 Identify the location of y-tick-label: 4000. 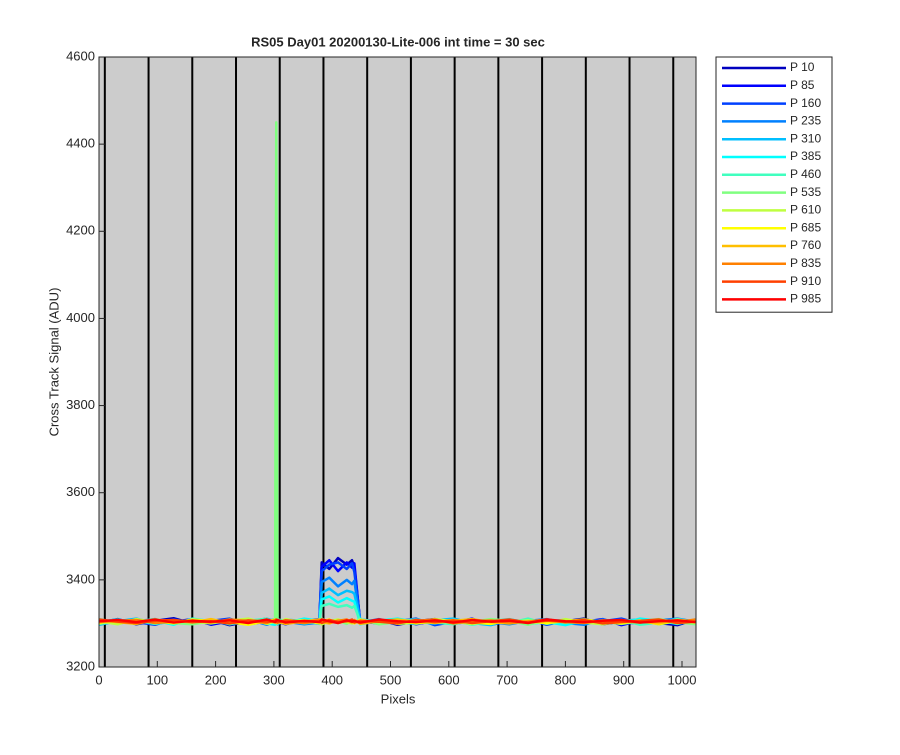
(80, 317).